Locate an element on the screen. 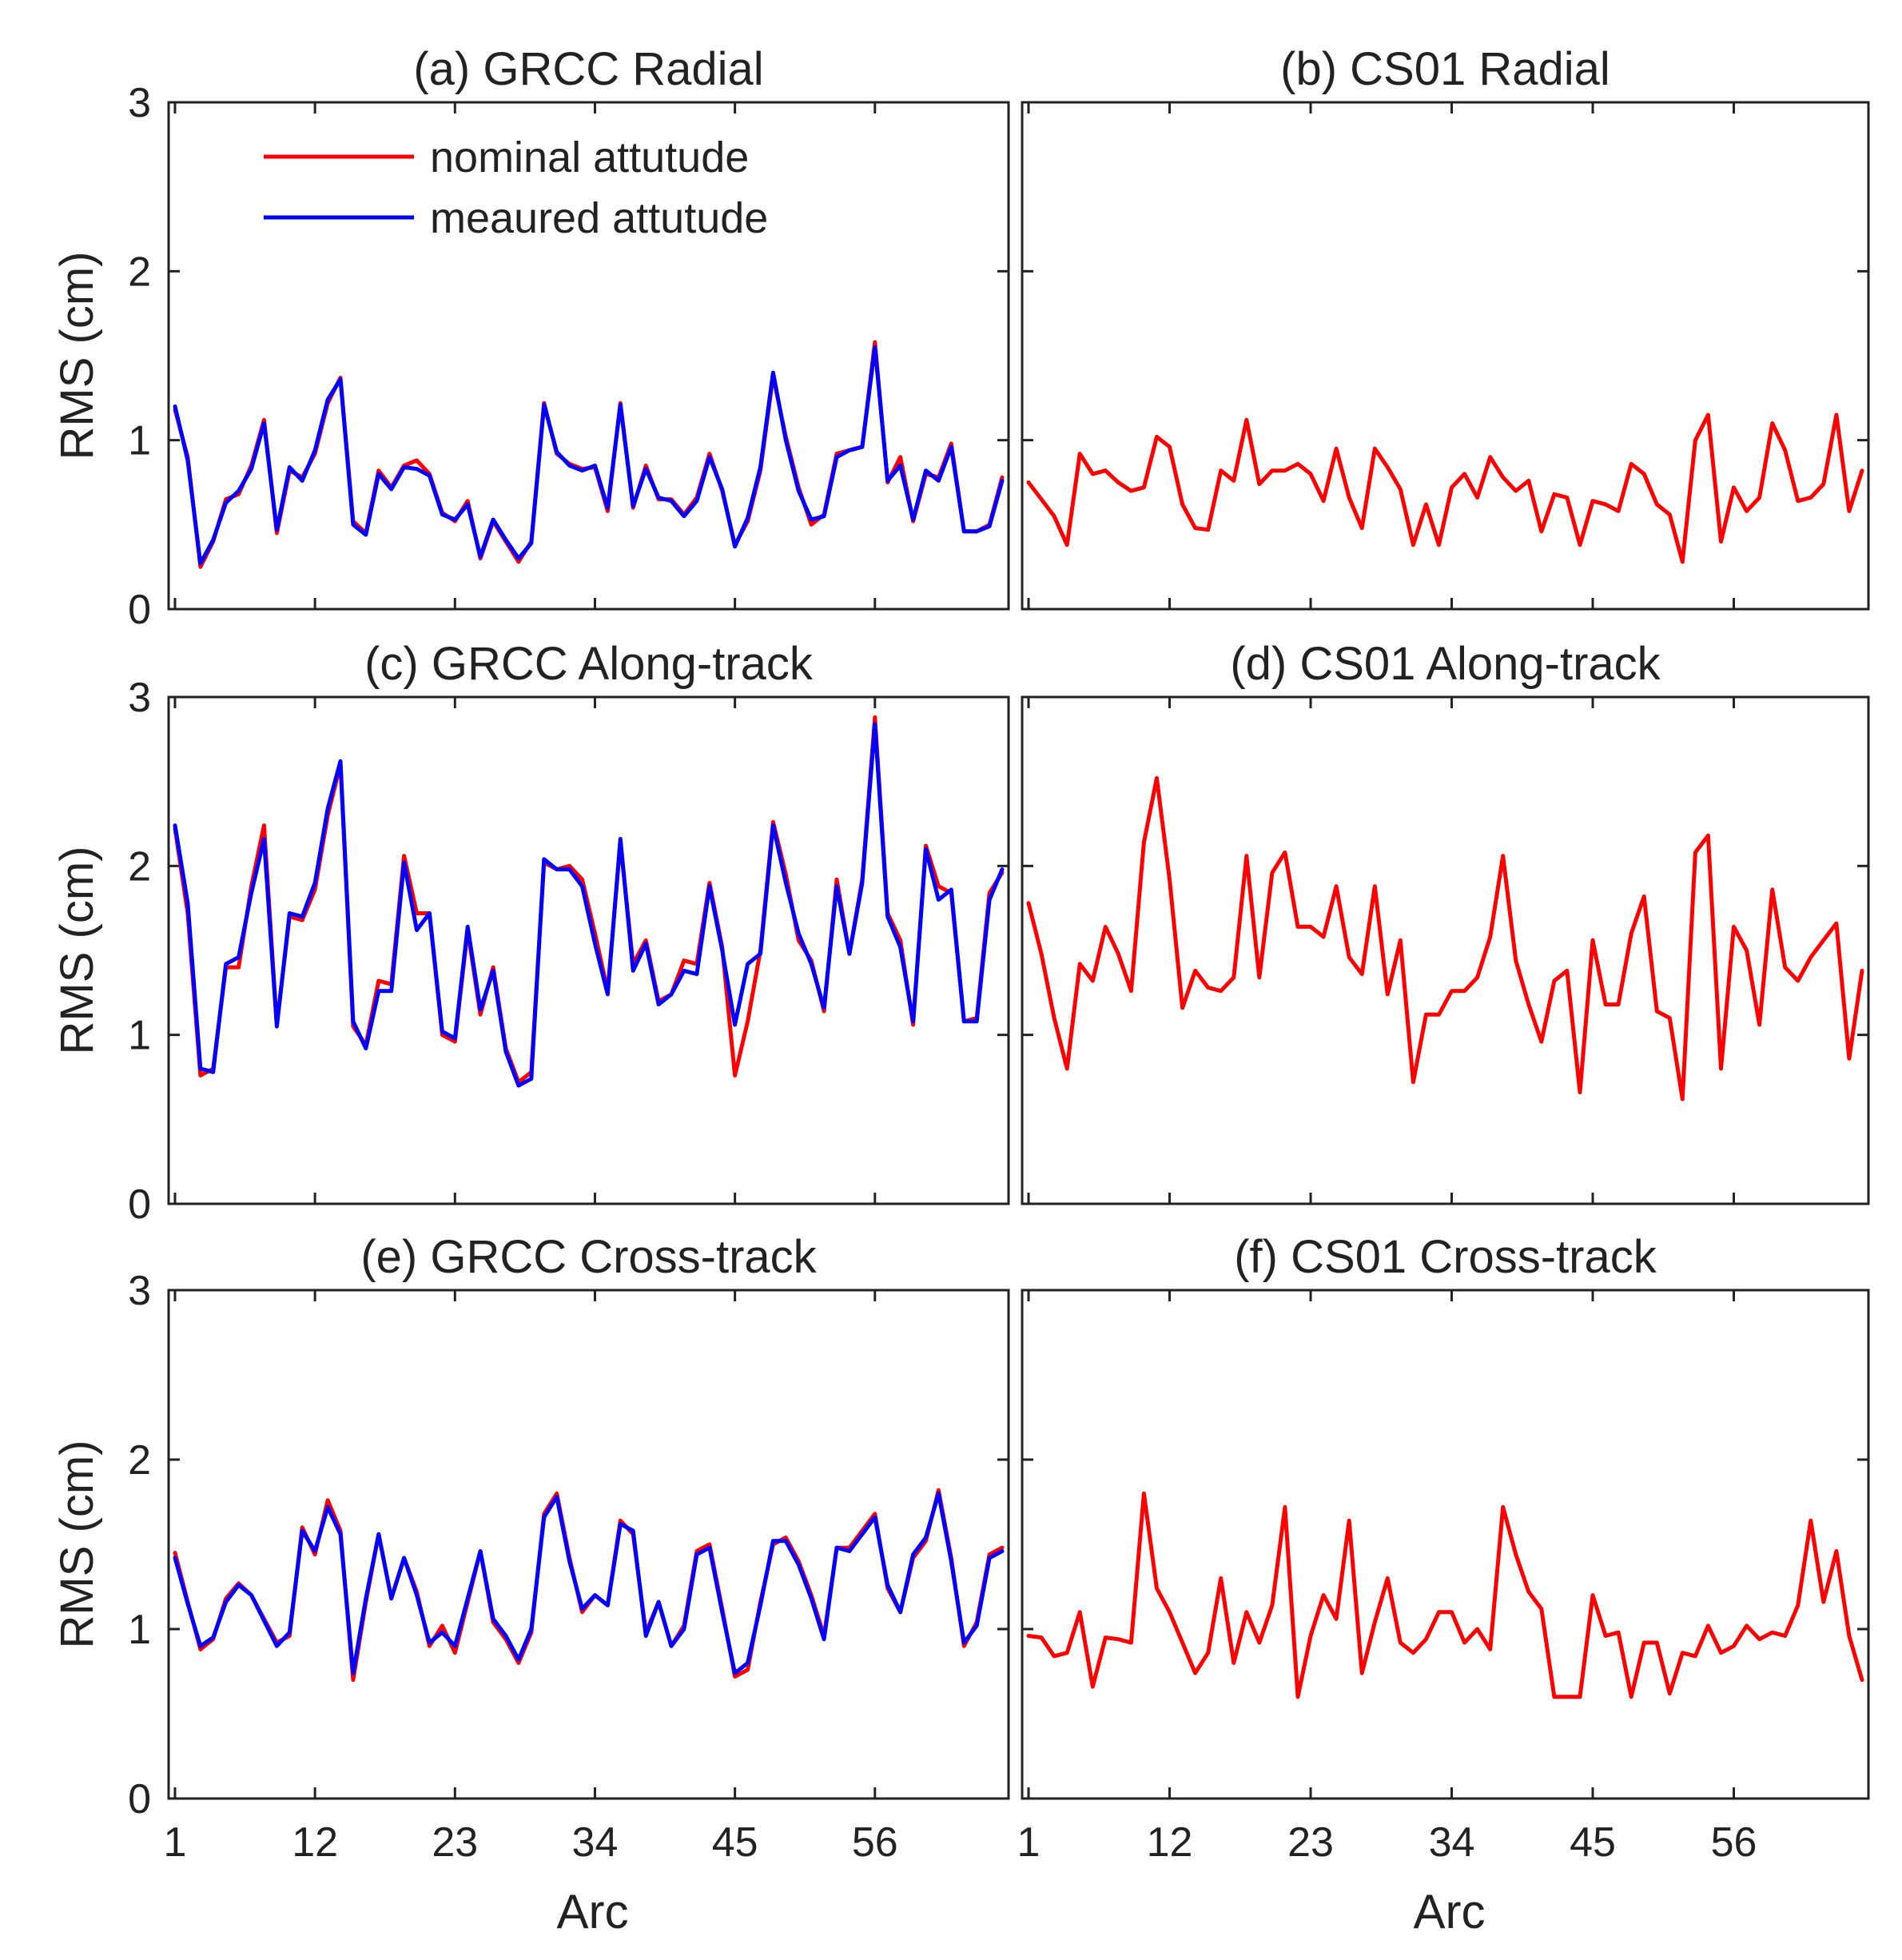 The width and height of the screenshot is (1902, 1960). panel-title: (f) CS01 Cross-track is located at coordinates (1445, 1257).